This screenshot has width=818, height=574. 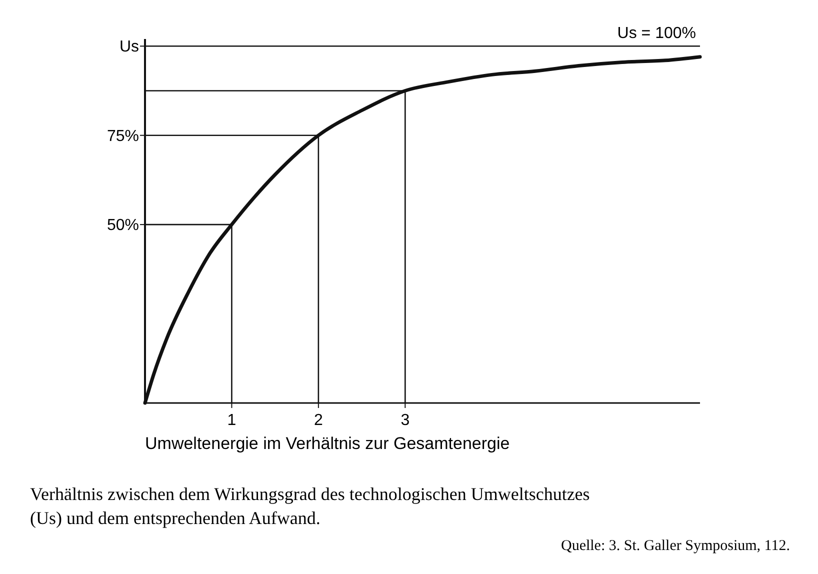 I want to click on text: Verhältnis zwischen dem Wirkungsgrad des technologischen Umweltschutzes (Us) und dem entsprechenden Aufwand., so click(x=310, y=506).